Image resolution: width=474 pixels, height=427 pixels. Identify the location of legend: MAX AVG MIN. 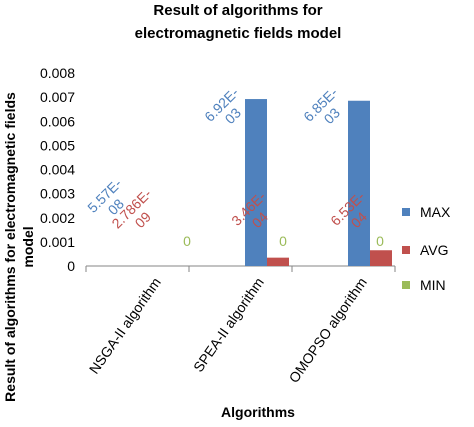
(426, 248).